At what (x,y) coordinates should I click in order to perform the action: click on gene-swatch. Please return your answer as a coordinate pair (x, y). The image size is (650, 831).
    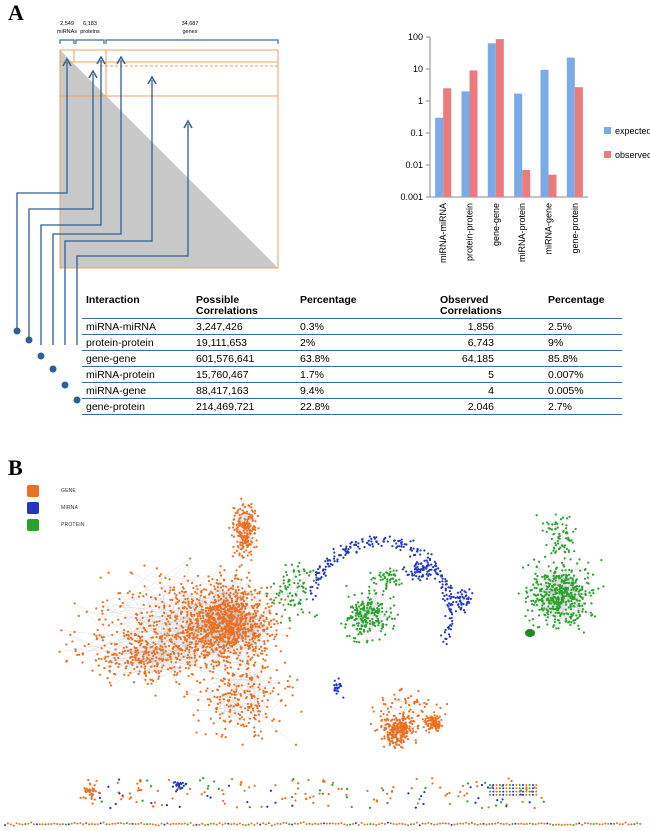
    Looking at the image, I should click on (33, 491).